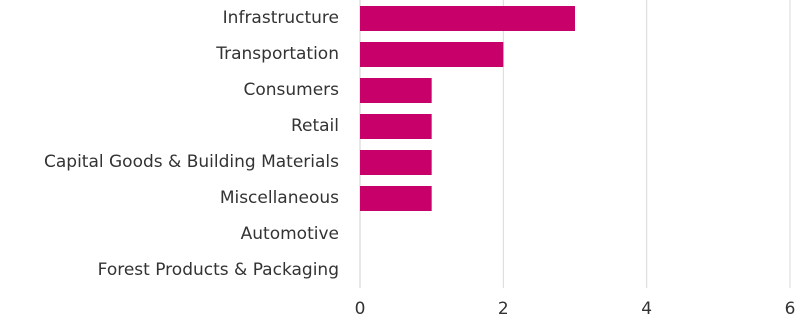 Image resolution: width=798 pixels, height=324 pixels. I want to click on category-label: Automotive, so click(290, 234).